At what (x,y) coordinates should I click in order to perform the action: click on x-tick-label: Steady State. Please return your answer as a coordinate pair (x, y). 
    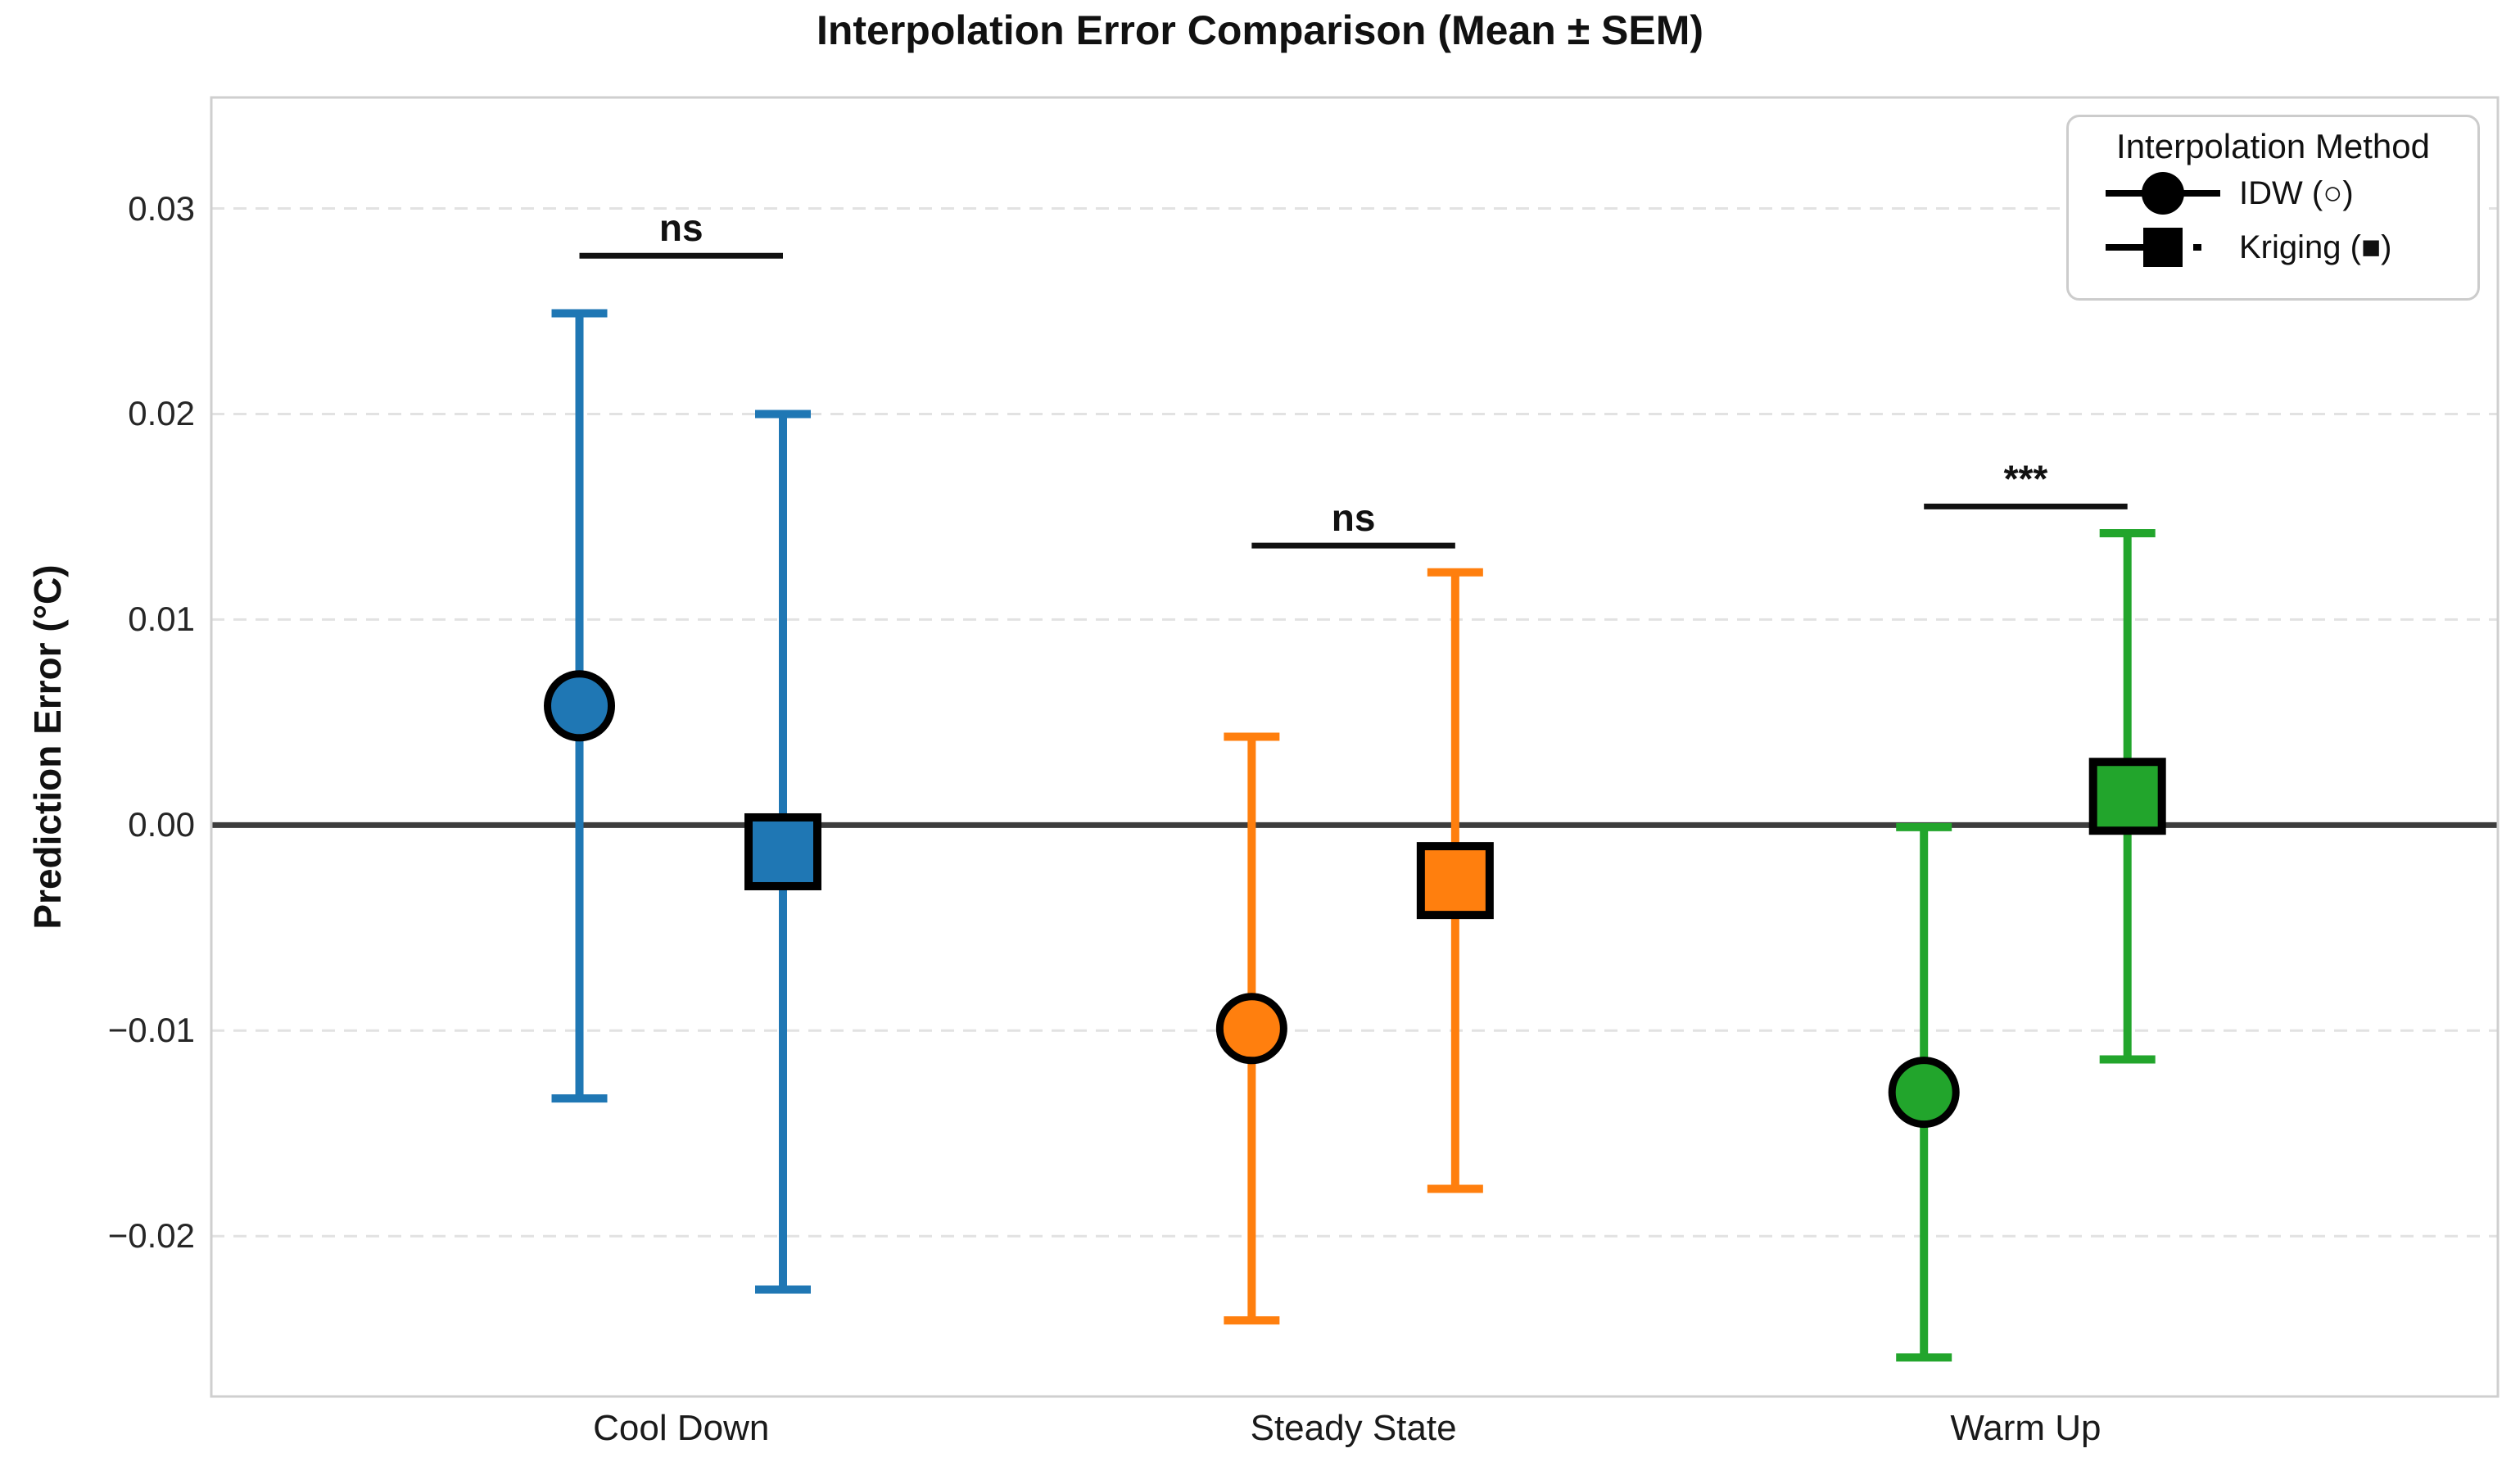
    Looking at the image, I should click on (1353, 1428).